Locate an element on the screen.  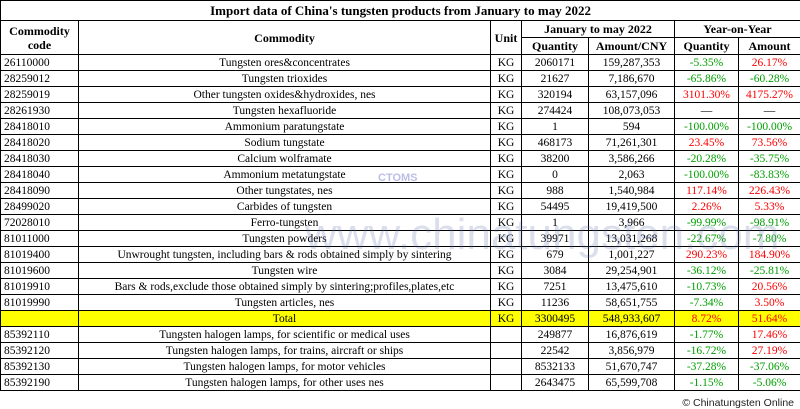
cell-yoy-quantity: -5.35% is located at coordinates (706, 62).